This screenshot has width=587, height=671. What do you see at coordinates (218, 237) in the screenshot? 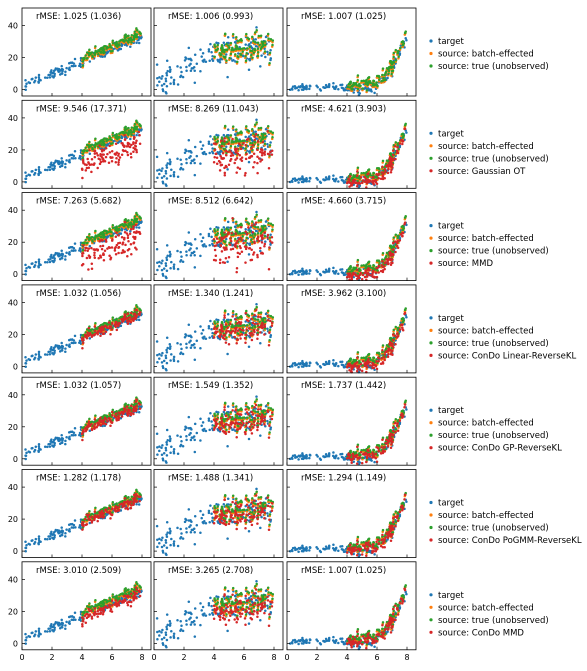
I see `panel-r3-c2: rMSE: 8.512 (6.642)` at bounding box center [218, 237].